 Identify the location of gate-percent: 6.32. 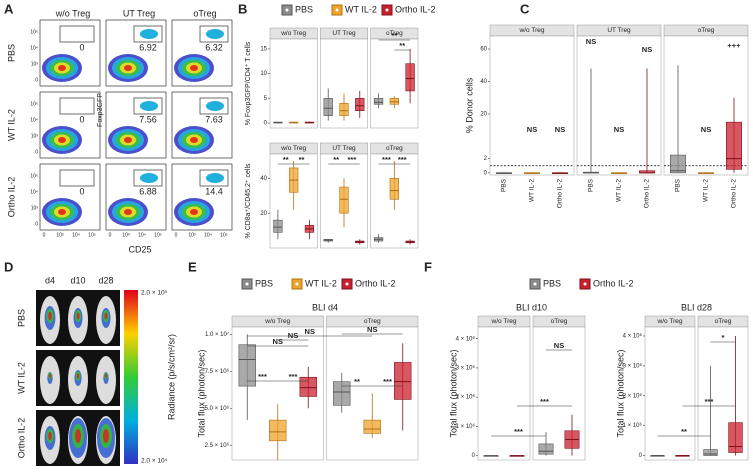
(214, 47).